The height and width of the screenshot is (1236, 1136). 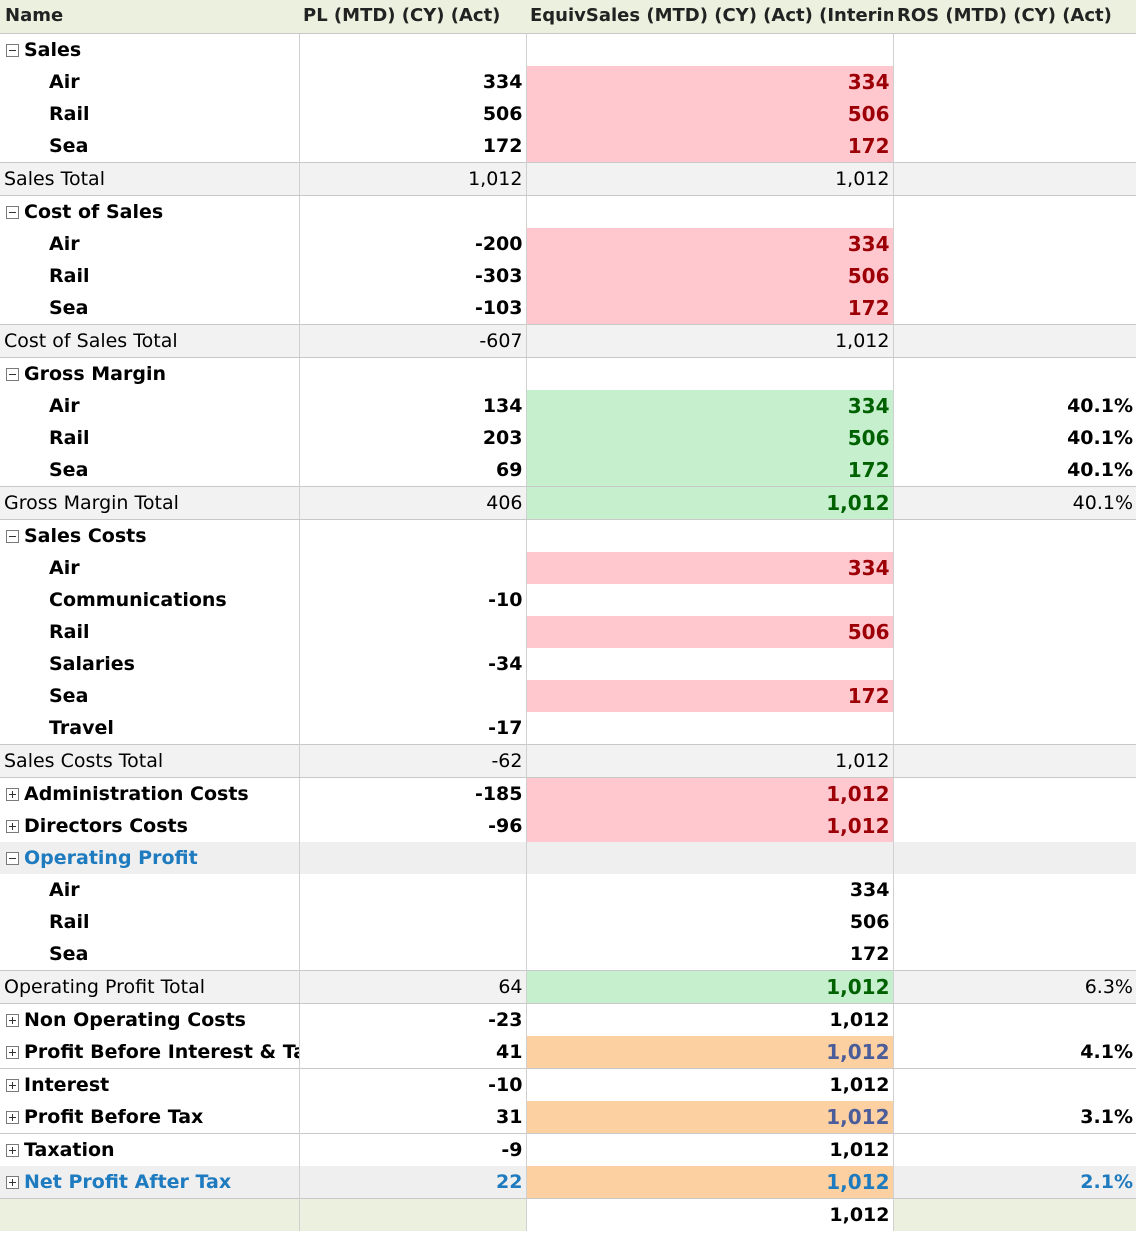 I want to click on table-row: Air 334, so click(x=568, y=567).